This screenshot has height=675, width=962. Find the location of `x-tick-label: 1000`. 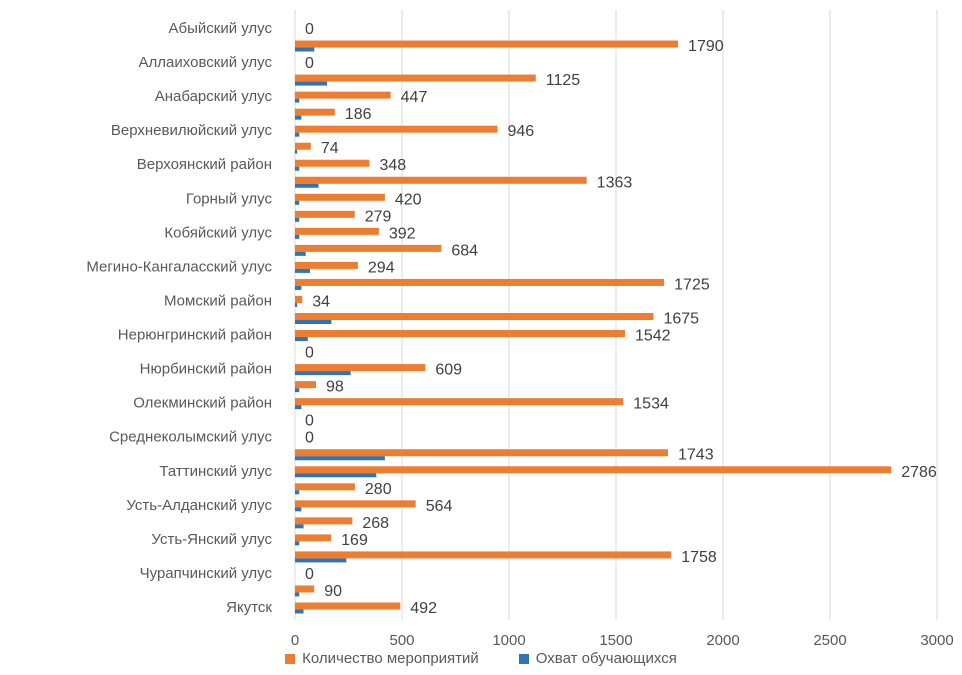

x-tick-label: 1000 is located at coordinates (508, 640).